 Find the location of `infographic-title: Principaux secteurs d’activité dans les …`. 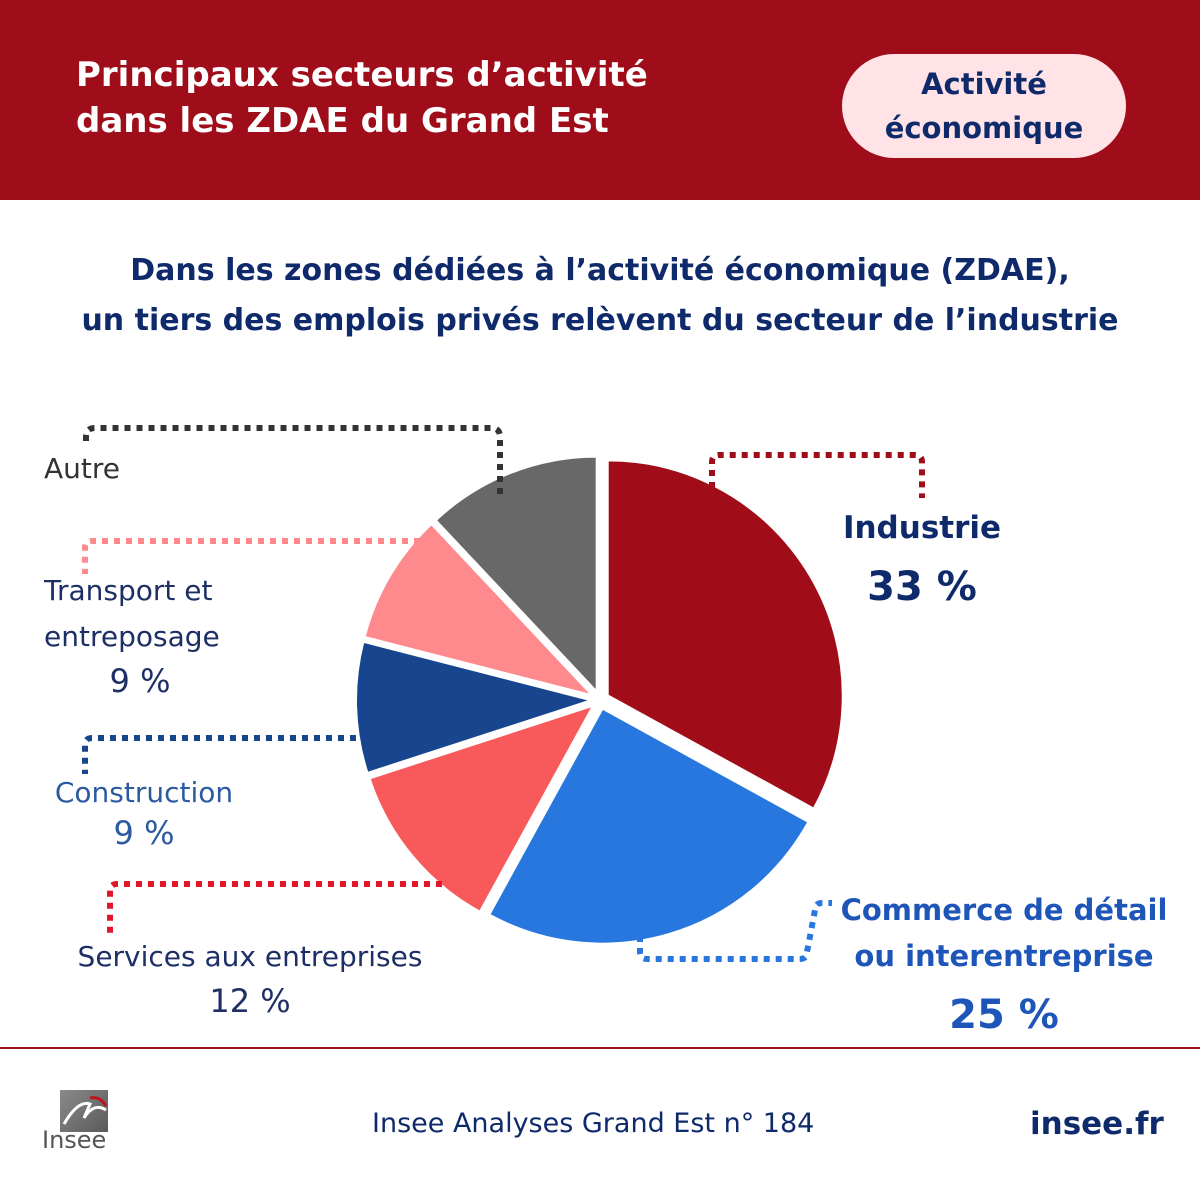

infographic-title: Principaux secteurs d’activité dans les … is located at coordinates (436, 98).